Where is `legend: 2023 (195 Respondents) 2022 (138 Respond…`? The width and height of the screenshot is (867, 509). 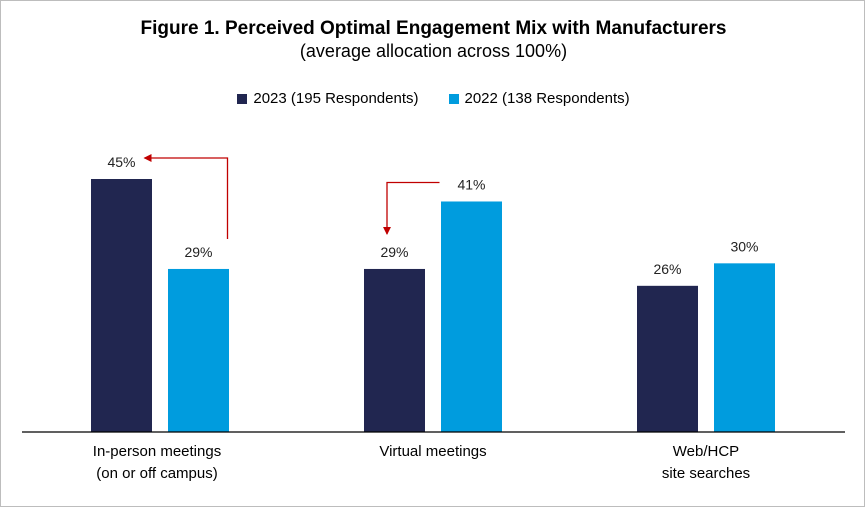
legend: 2023 (195 Respondents) 2022 (138 Respond… is located at coordinates (433, 98).